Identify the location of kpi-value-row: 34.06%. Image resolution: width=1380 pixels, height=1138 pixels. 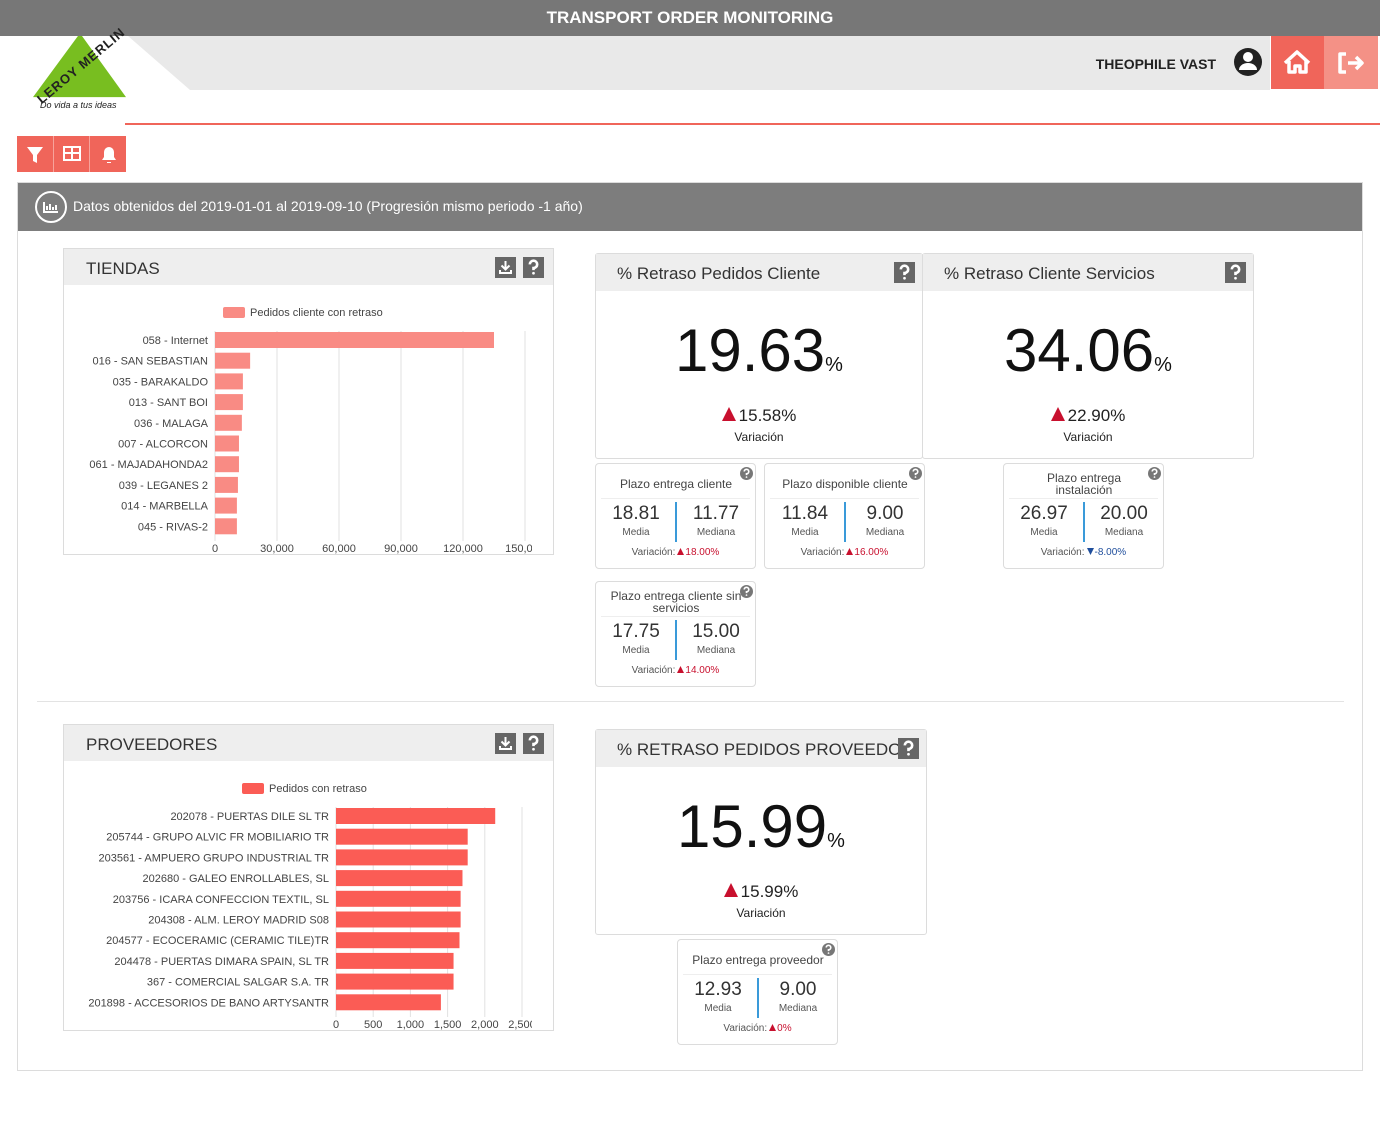
(1088, 350).